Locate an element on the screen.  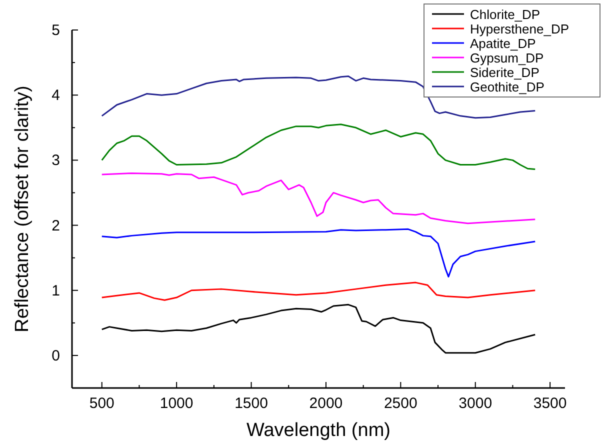
x-tick-label: 3500 is located at coordinates (550, 403).